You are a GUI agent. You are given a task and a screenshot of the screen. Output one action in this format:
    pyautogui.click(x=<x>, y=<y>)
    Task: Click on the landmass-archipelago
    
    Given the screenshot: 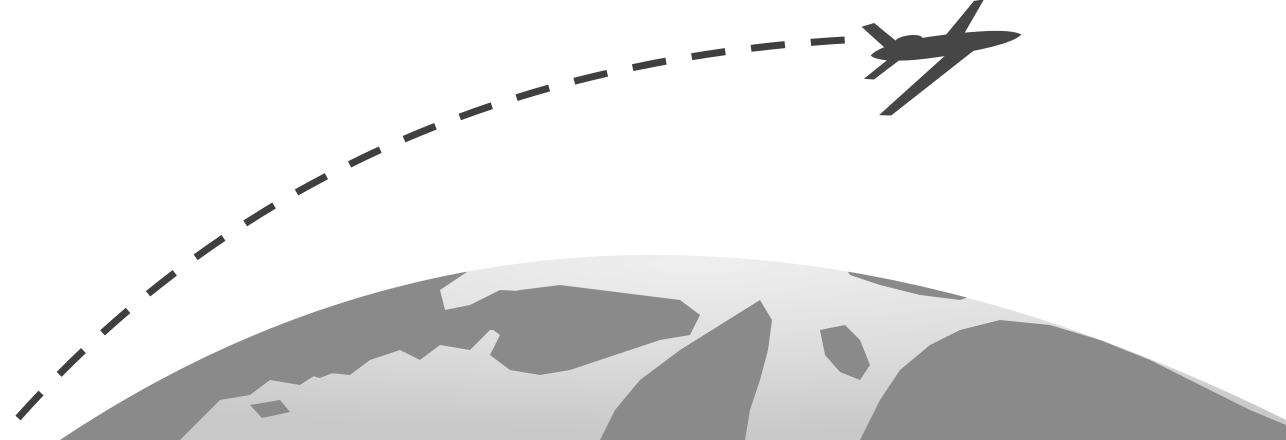 What is the action you would take?
    pyautogui.click(x=590, y=330)
    